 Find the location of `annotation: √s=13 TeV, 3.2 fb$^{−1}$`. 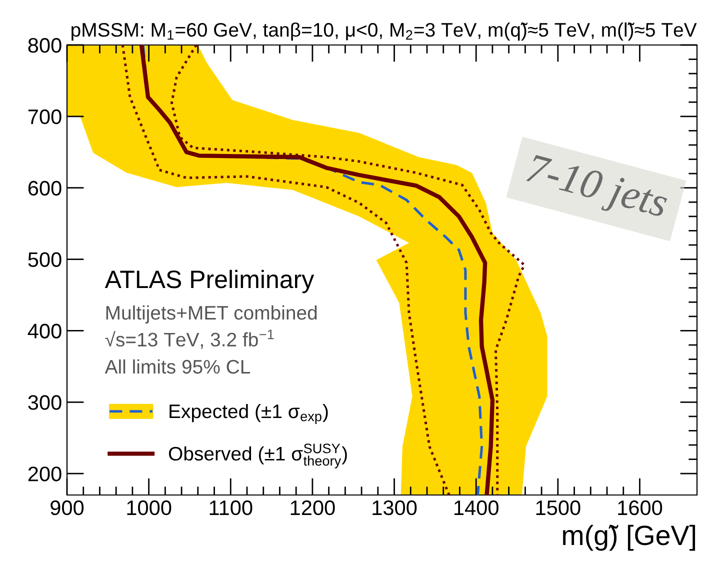

annotation: √s=13 TeV, 3.2 fb$^{−1}$ is located at coordinates (189, 339).